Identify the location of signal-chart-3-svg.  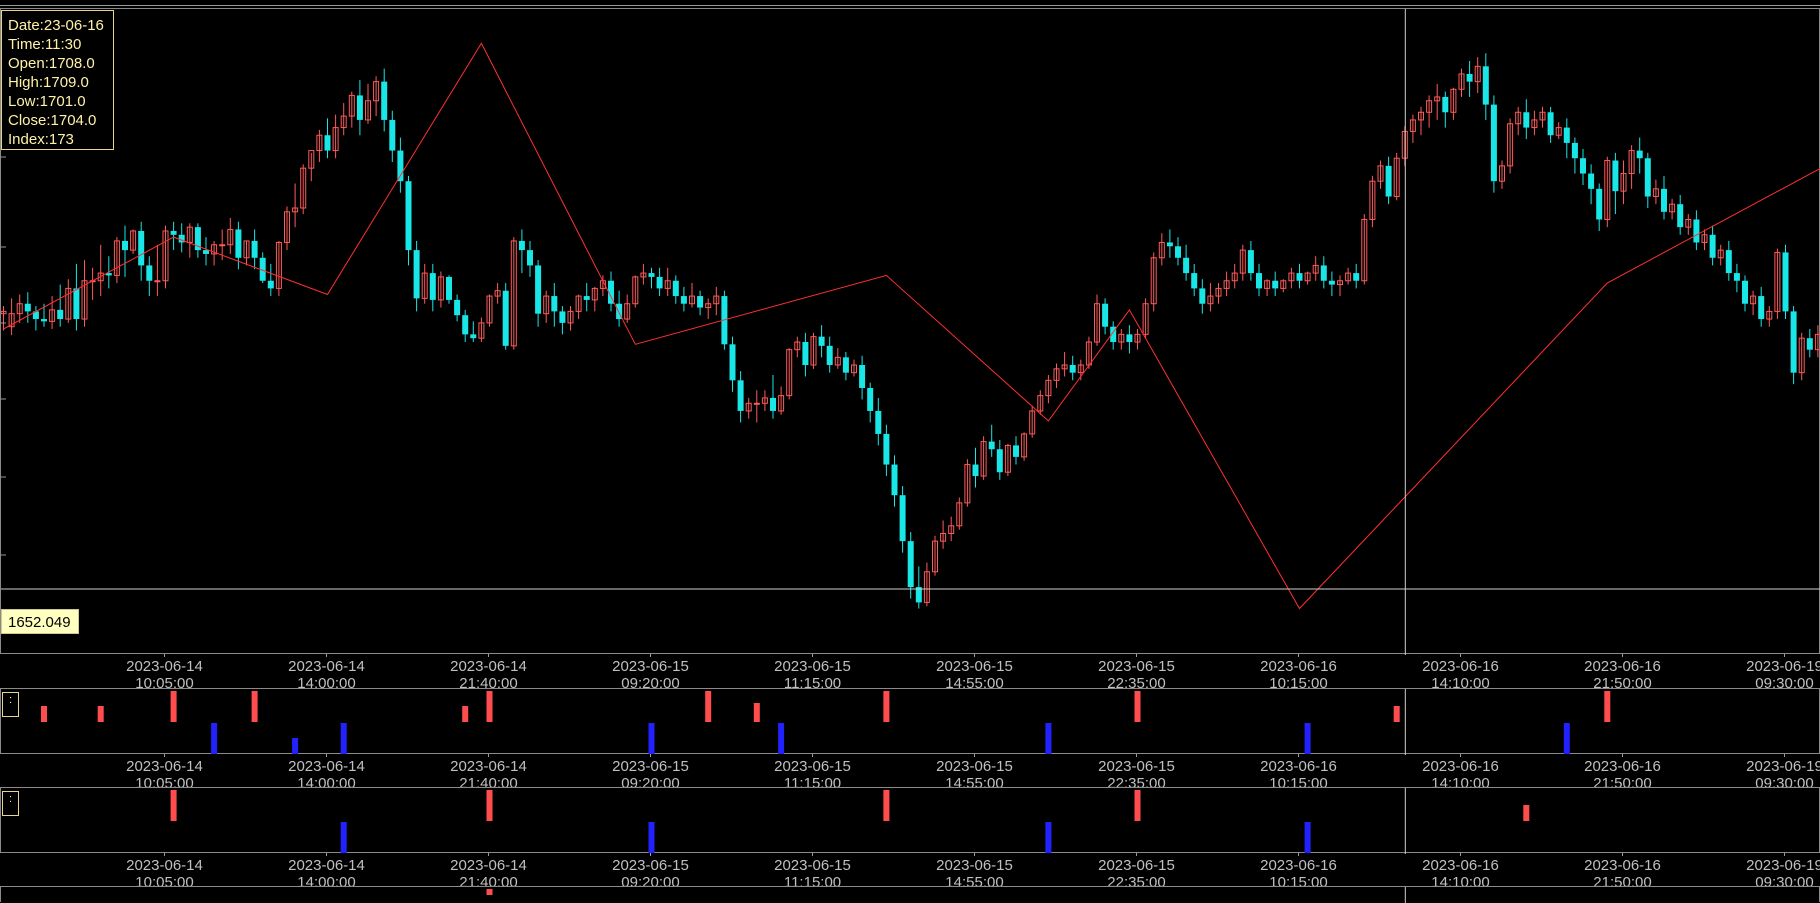
(910, 895).